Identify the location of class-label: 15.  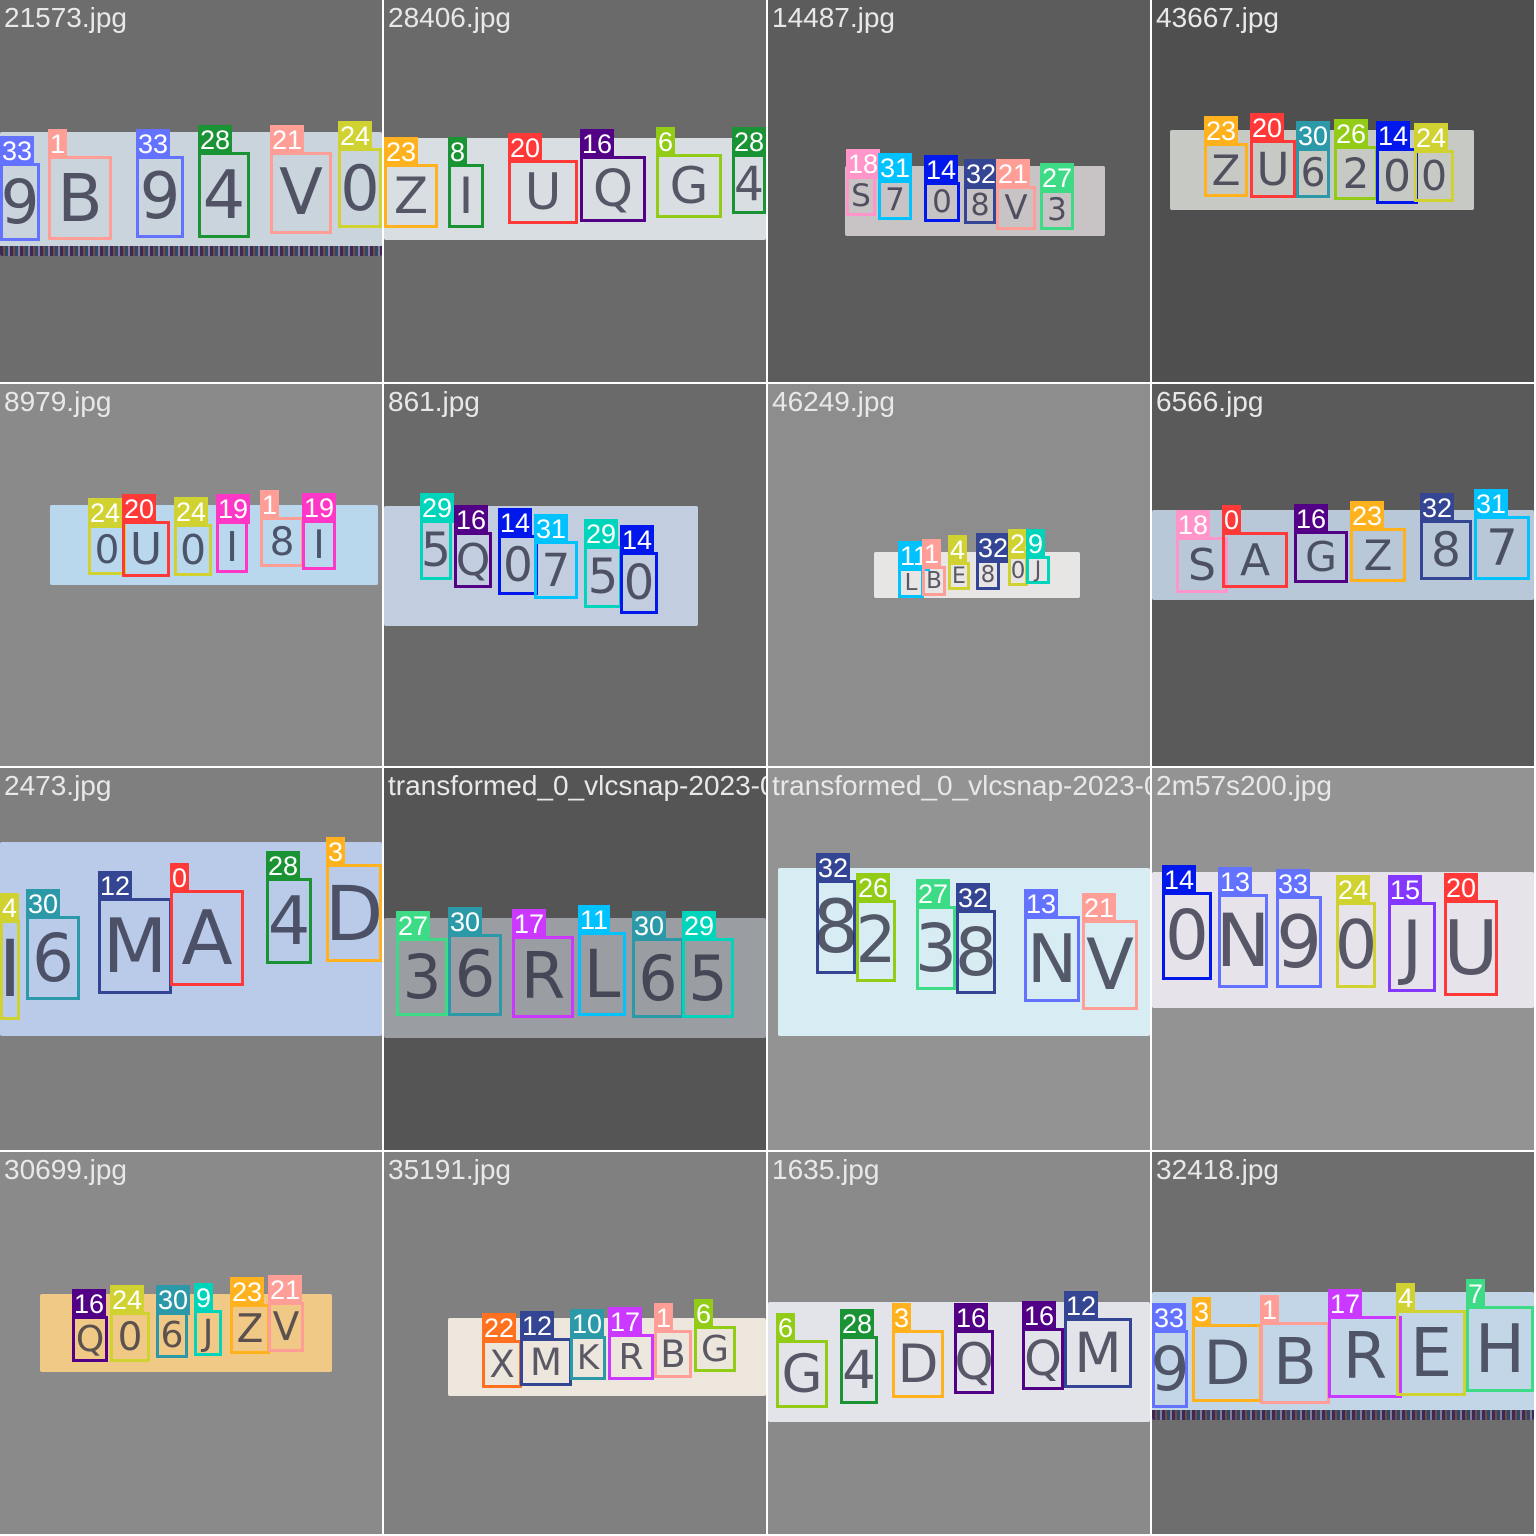
(1405, 890).